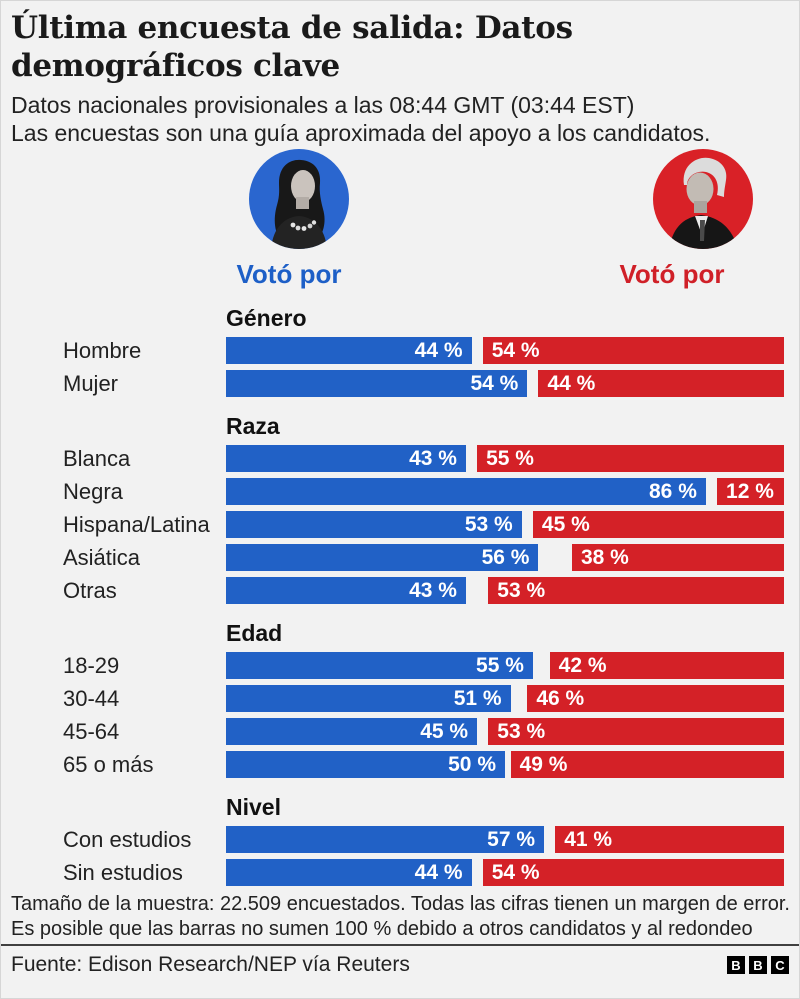  What do you see at coordinates (108, 764) in the screenshot?
I see `row-label: 65 o más` at bounding box center [108, 764].